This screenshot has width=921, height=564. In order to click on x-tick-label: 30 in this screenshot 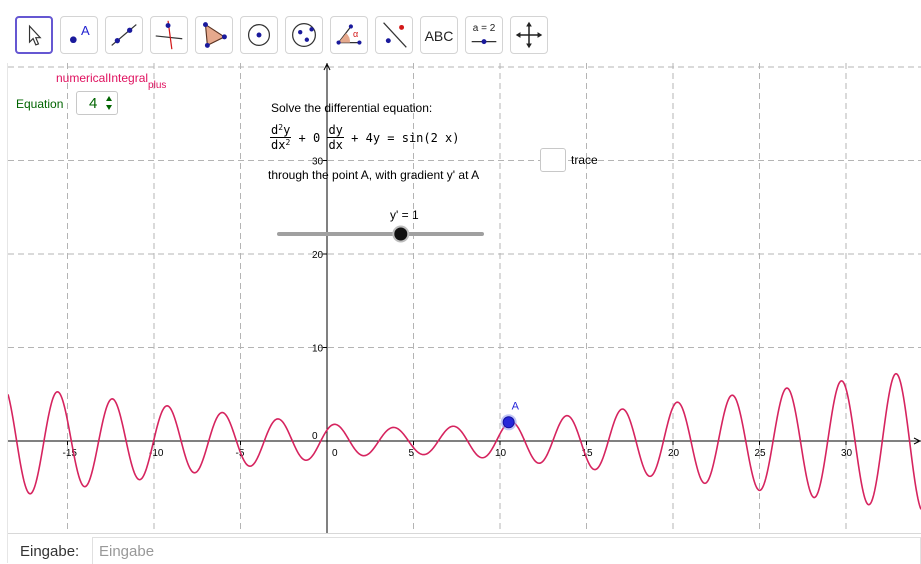, I will do `click(847, 453)`.